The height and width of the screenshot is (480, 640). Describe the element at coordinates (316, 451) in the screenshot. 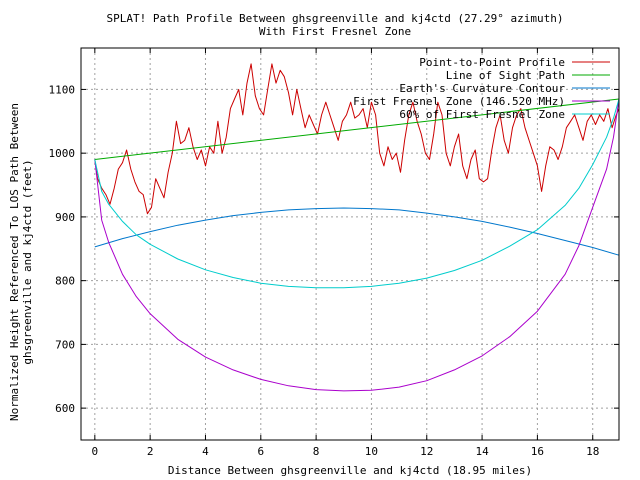

I see `x-tick-label: 8` at that location.